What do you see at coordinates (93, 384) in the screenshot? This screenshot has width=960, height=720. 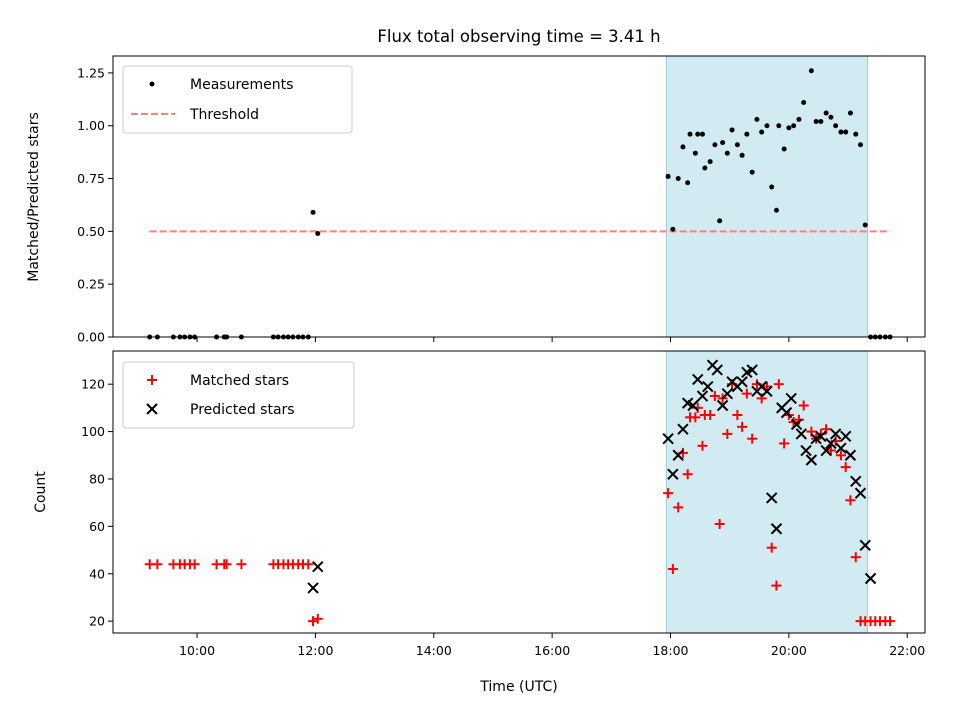 I see `bottom-ytick-label: 120` at bounding box center [93, 384].